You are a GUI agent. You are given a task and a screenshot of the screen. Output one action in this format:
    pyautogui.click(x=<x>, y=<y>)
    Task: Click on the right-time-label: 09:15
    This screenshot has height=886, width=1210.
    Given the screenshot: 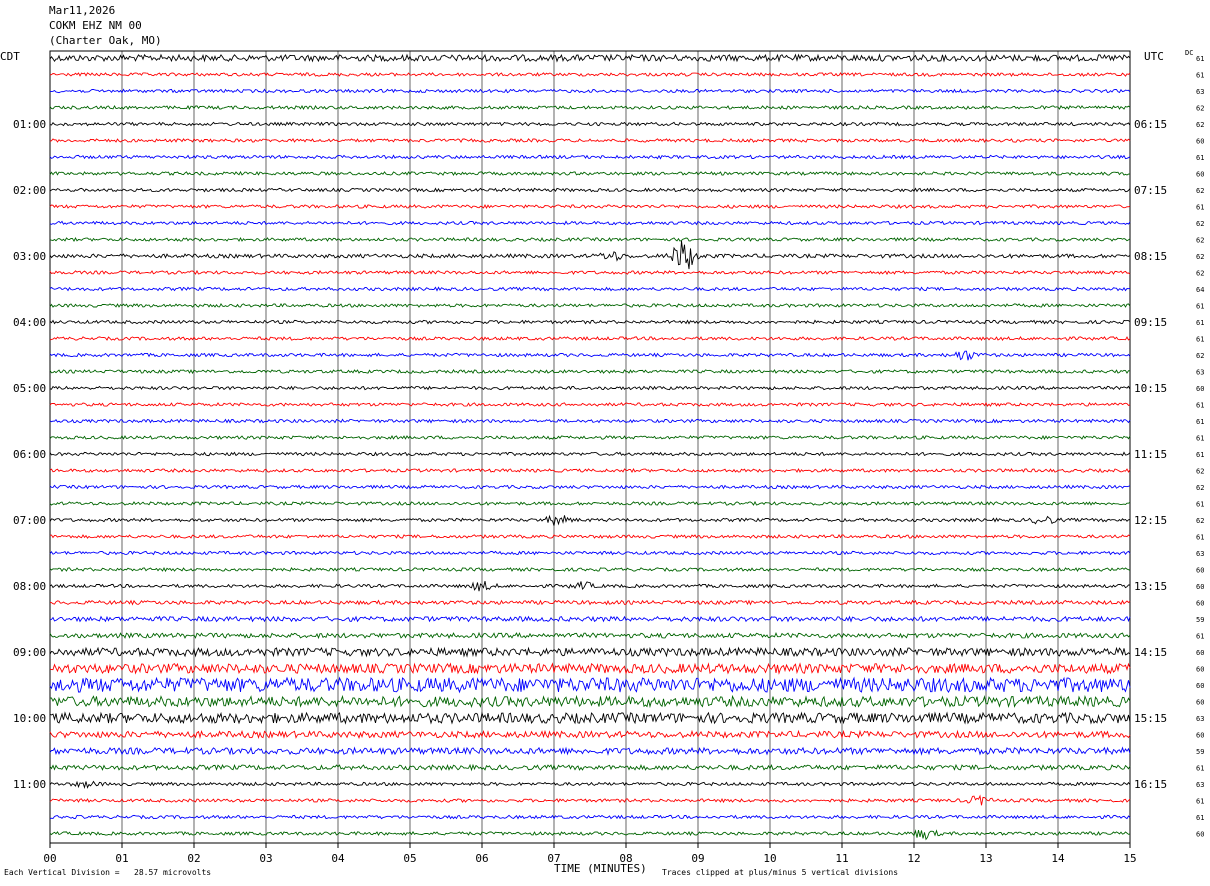 What is the action you would take?
    pyautogui.click(x=1150, y=322)
    